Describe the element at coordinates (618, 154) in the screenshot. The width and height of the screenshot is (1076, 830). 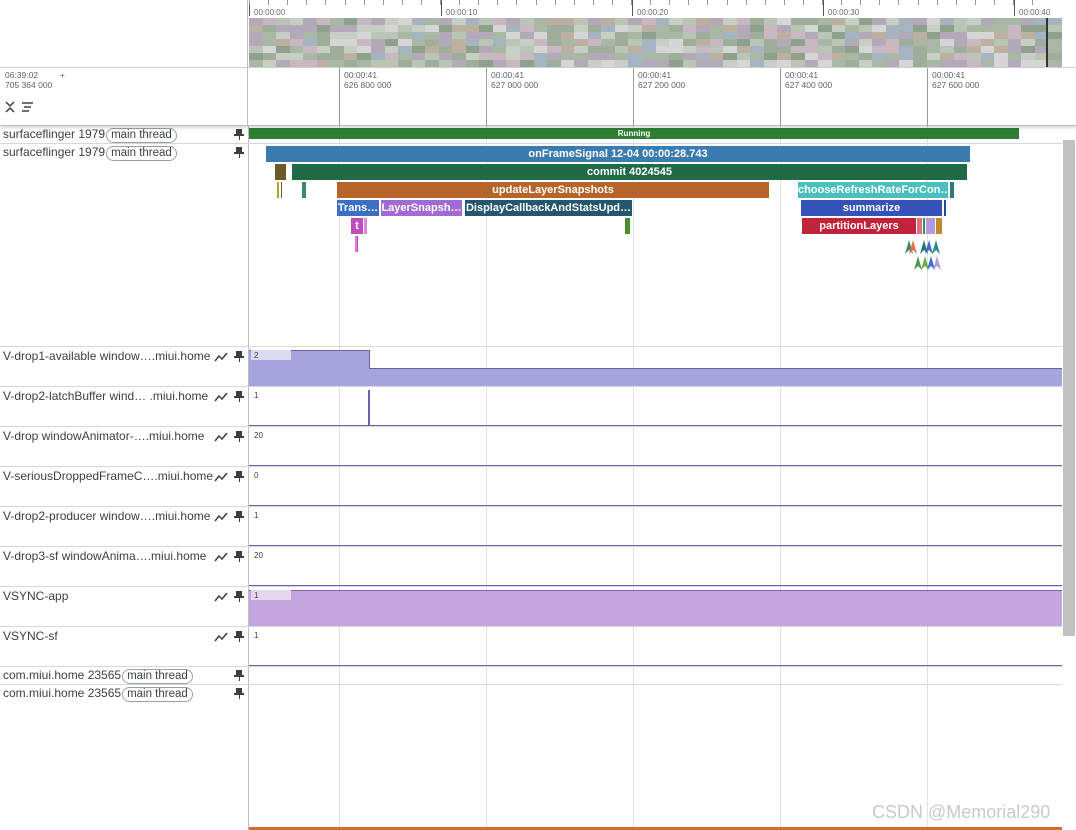
I see `slice-onframesignal: onFrameSignal 12-04 00:00:28.743` at that location.